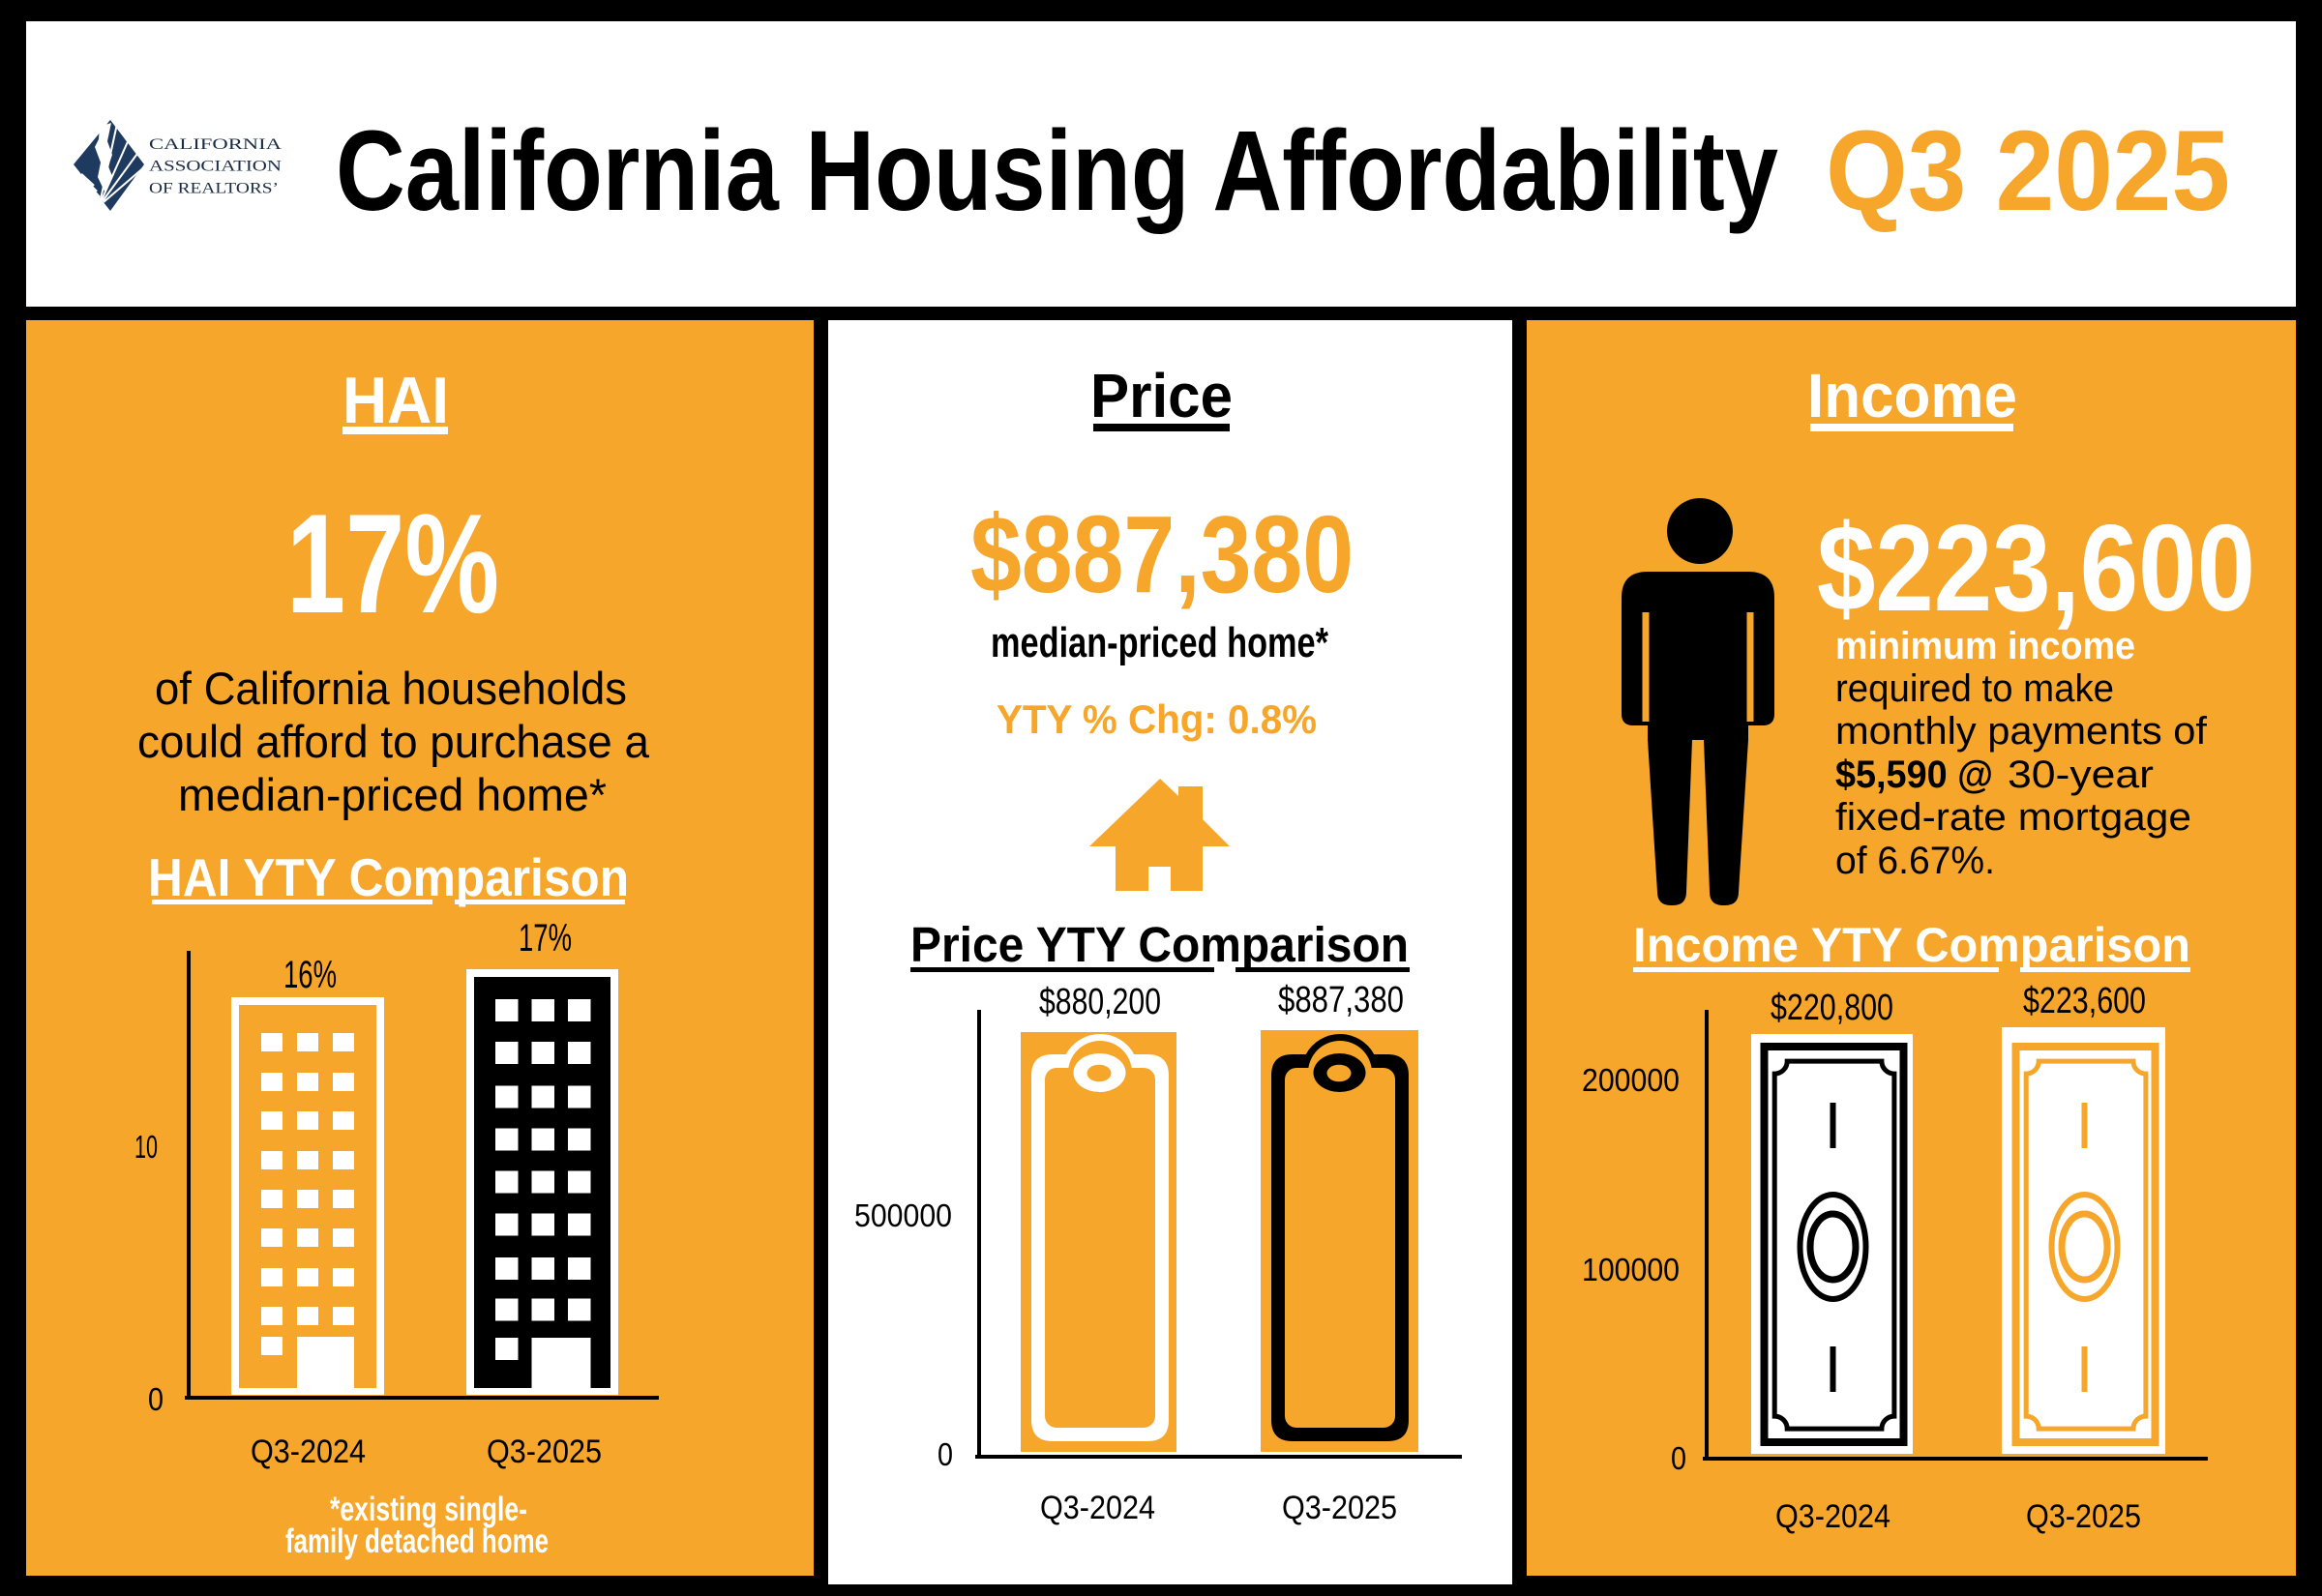 Image resolution: width=2322 pixels, height=1596 pixels. Describe the element at coordinates (393, 741) in the screenshot. I see `svg-text: could afford to purchase a` at that location.